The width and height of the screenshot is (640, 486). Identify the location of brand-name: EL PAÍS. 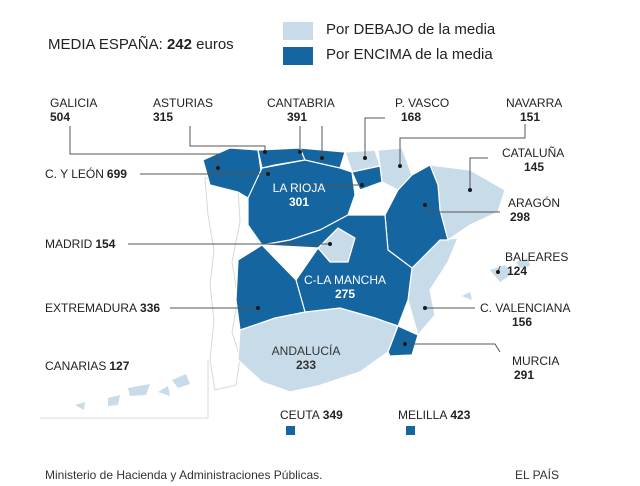
(537, 475).